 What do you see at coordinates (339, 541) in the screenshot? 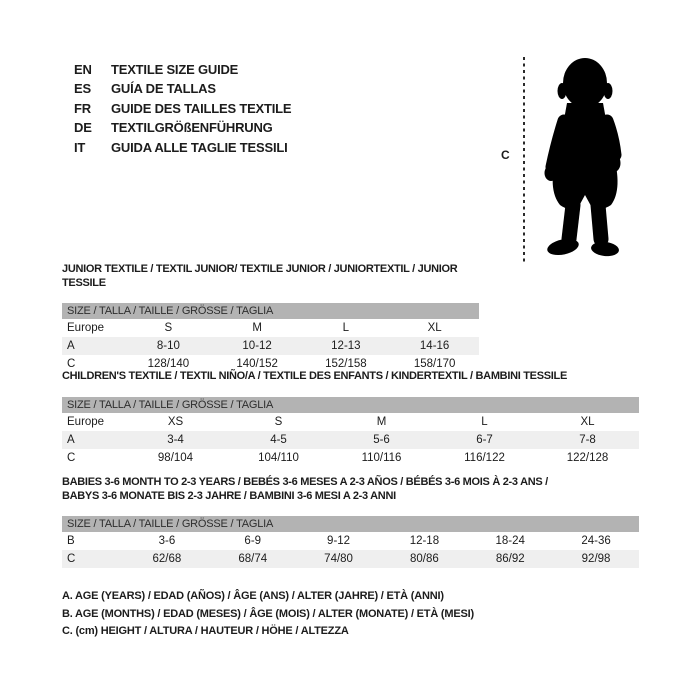
I see `cell: 9-12` at bounding box center [339, 541].